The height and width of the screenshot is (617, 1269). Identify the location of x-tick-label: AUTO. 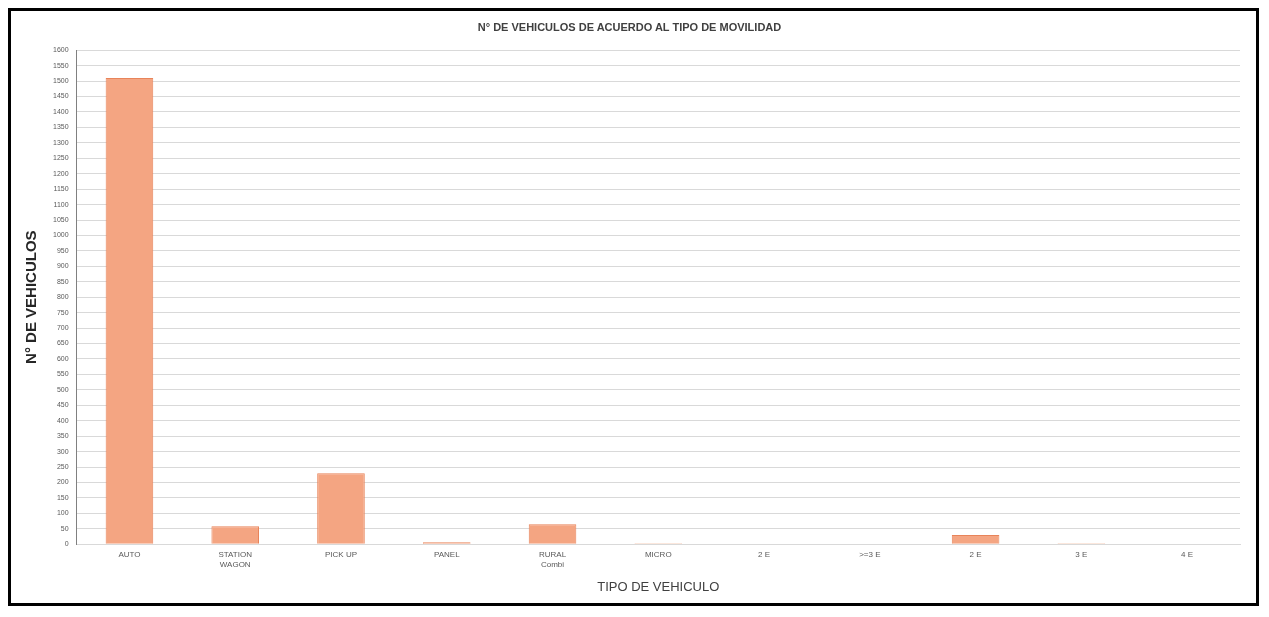
(129, 555).